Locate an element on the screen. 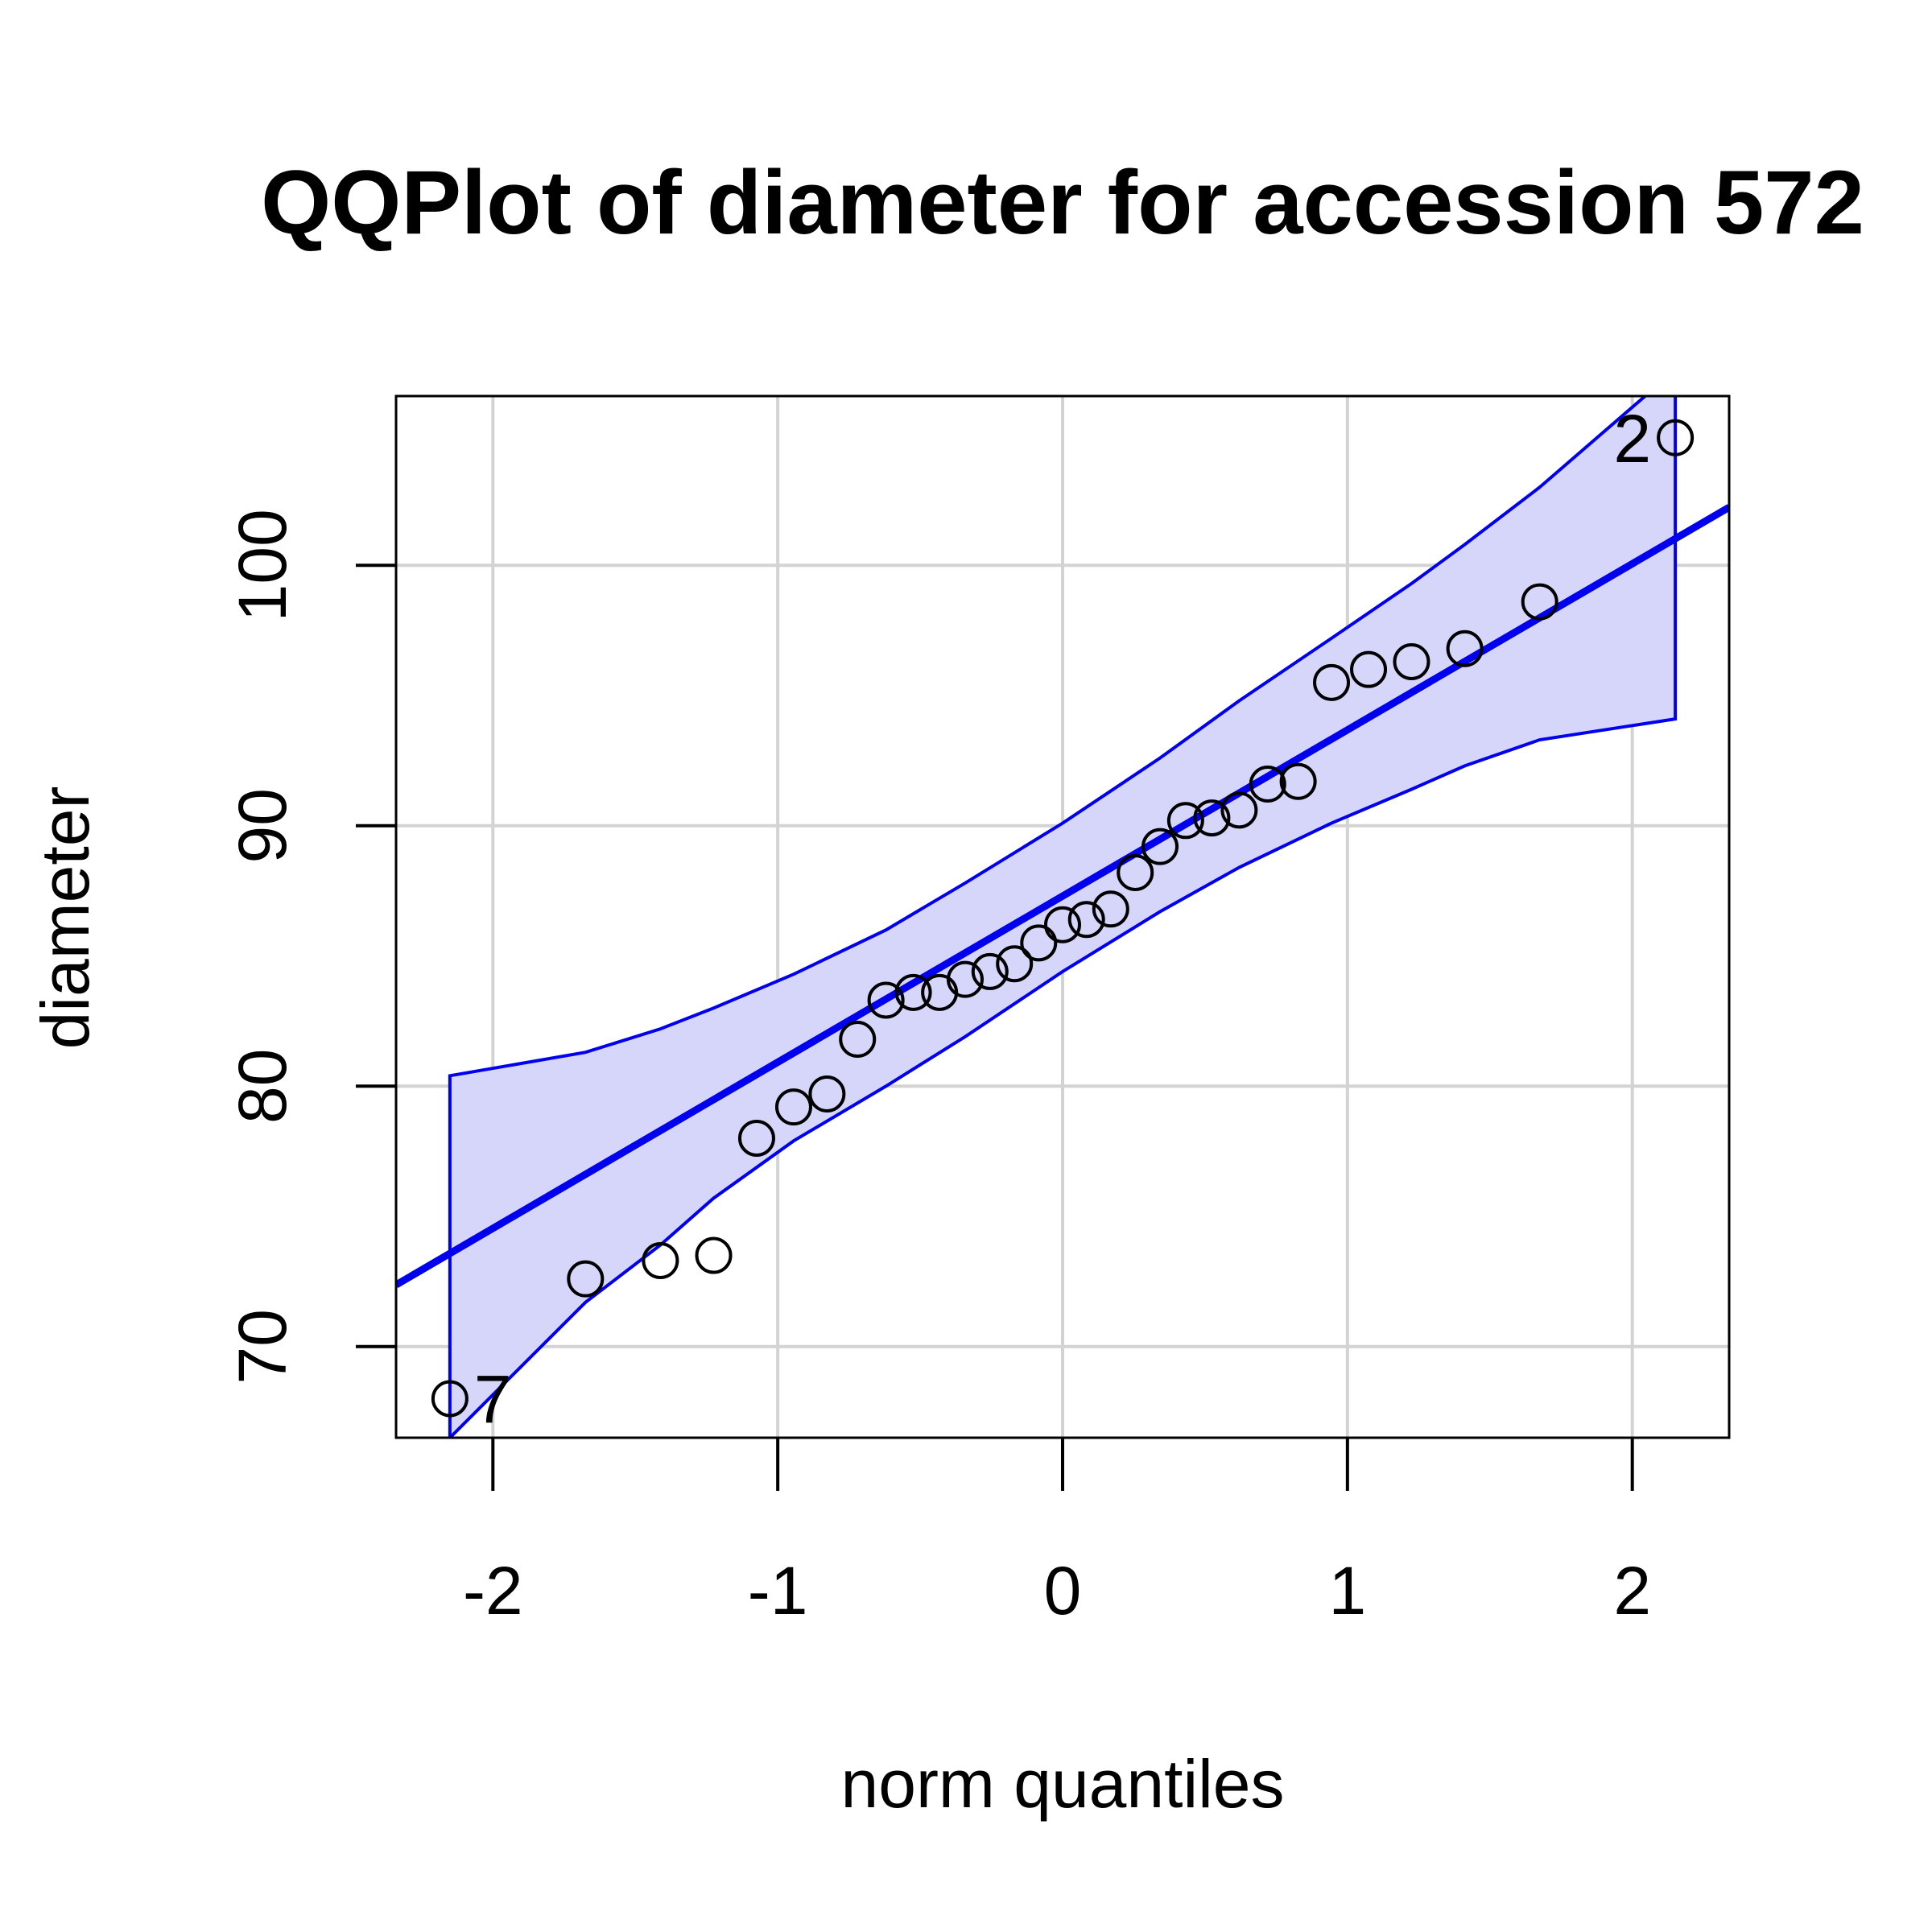 This screenshot has width=1932, height=1932. x-tick-label: 0 is located at coordinates (1063, 1591).